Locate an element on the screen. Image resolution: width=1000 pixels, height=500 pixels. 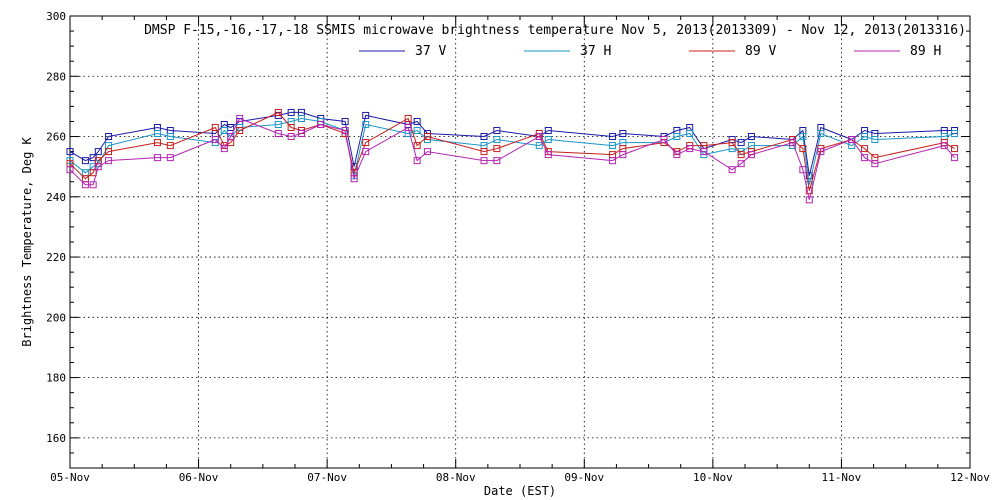
y-tick-label: 200 is located at coordinates (56, 317).